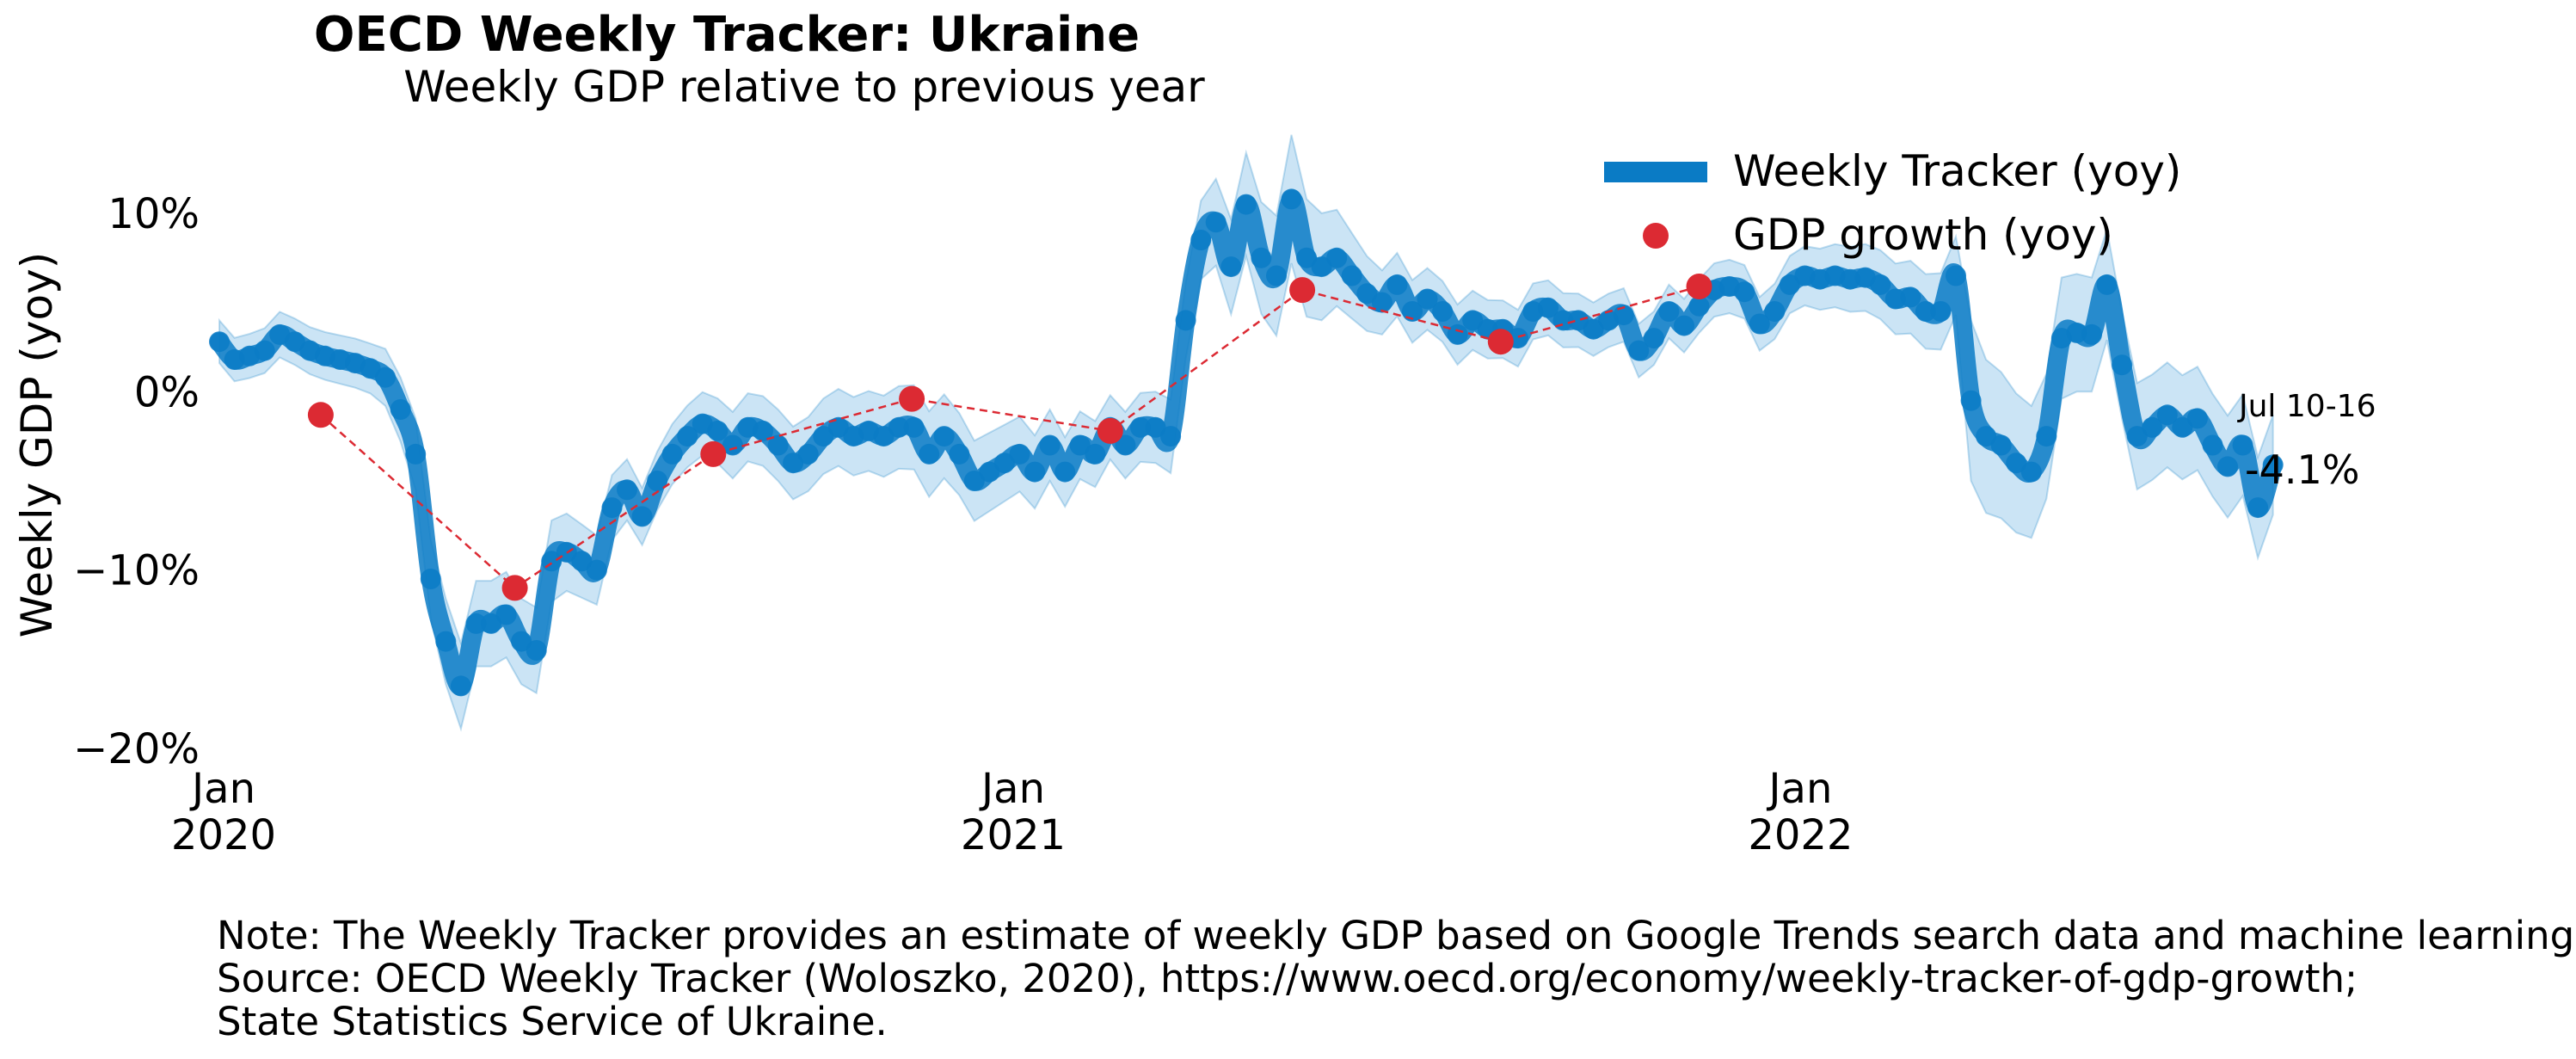 The image size is (2576, 1059). Describe the element at coordinates (1958, 171) in the screenshot. I see `legend-label-weekly-tracker: Weekly Tracker (yoy)` at that location.